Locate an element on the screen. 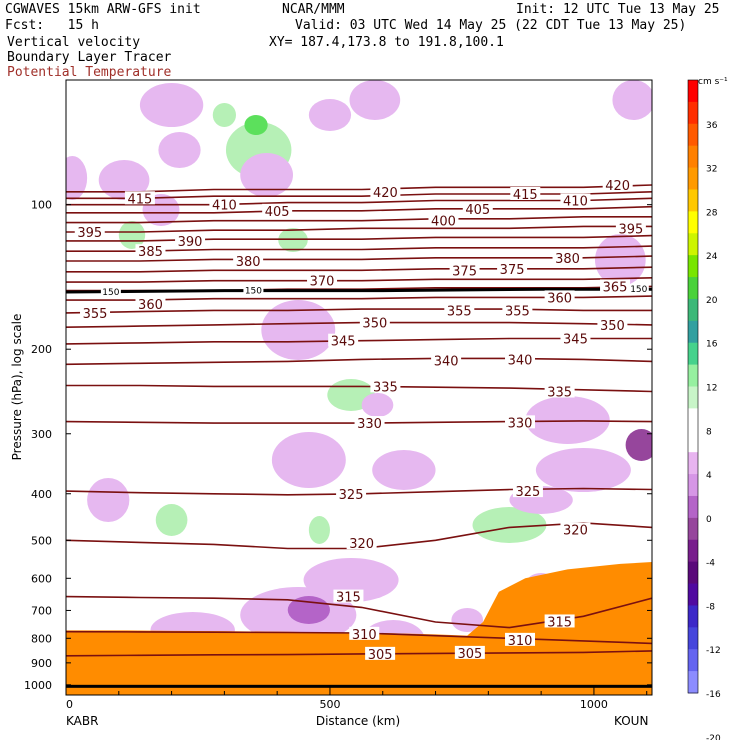 The image size is (740, 740). contour-label: 350 is located at coordinates (612, 326).